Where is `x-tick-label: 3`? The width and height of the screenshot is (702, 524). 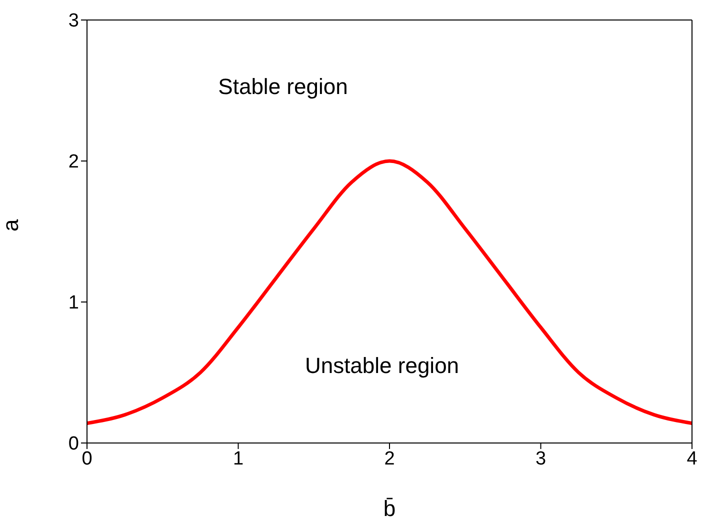 x-tick-label: 3 is located at coordinates (540, 459).